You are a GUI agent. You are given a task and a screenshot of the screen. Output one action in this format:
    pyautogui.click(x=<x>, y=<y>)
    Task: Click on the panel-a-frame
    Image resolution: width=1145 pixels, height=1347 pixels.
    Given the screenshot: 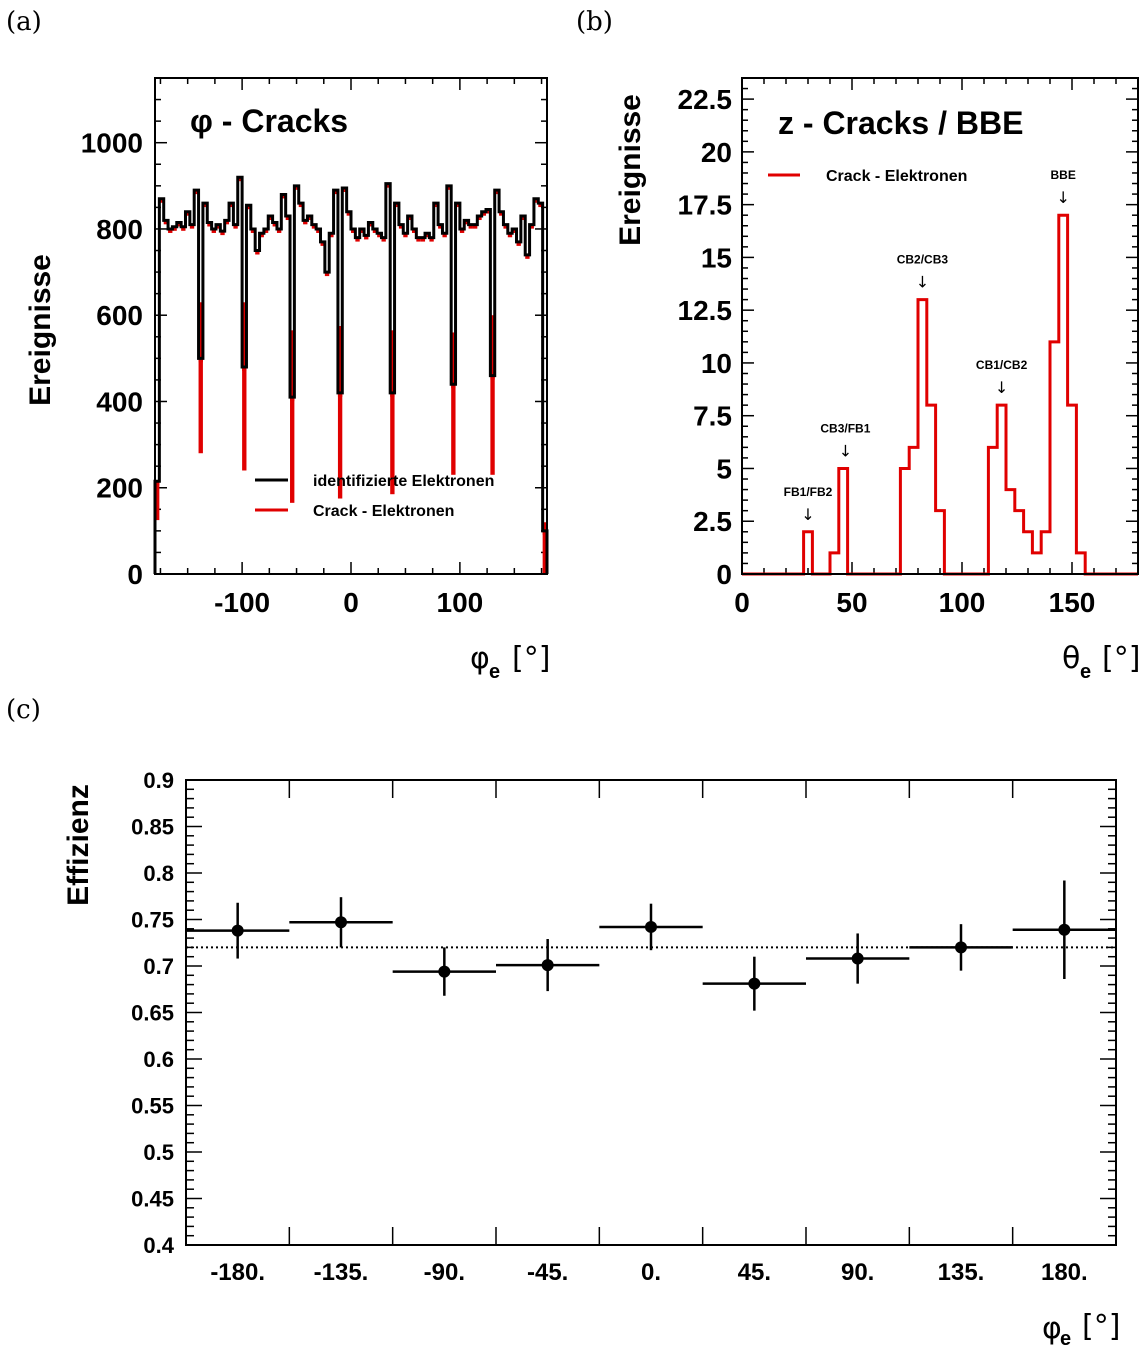 What is the action you would take?
    pyautogui.click(x=351, y=326)
    